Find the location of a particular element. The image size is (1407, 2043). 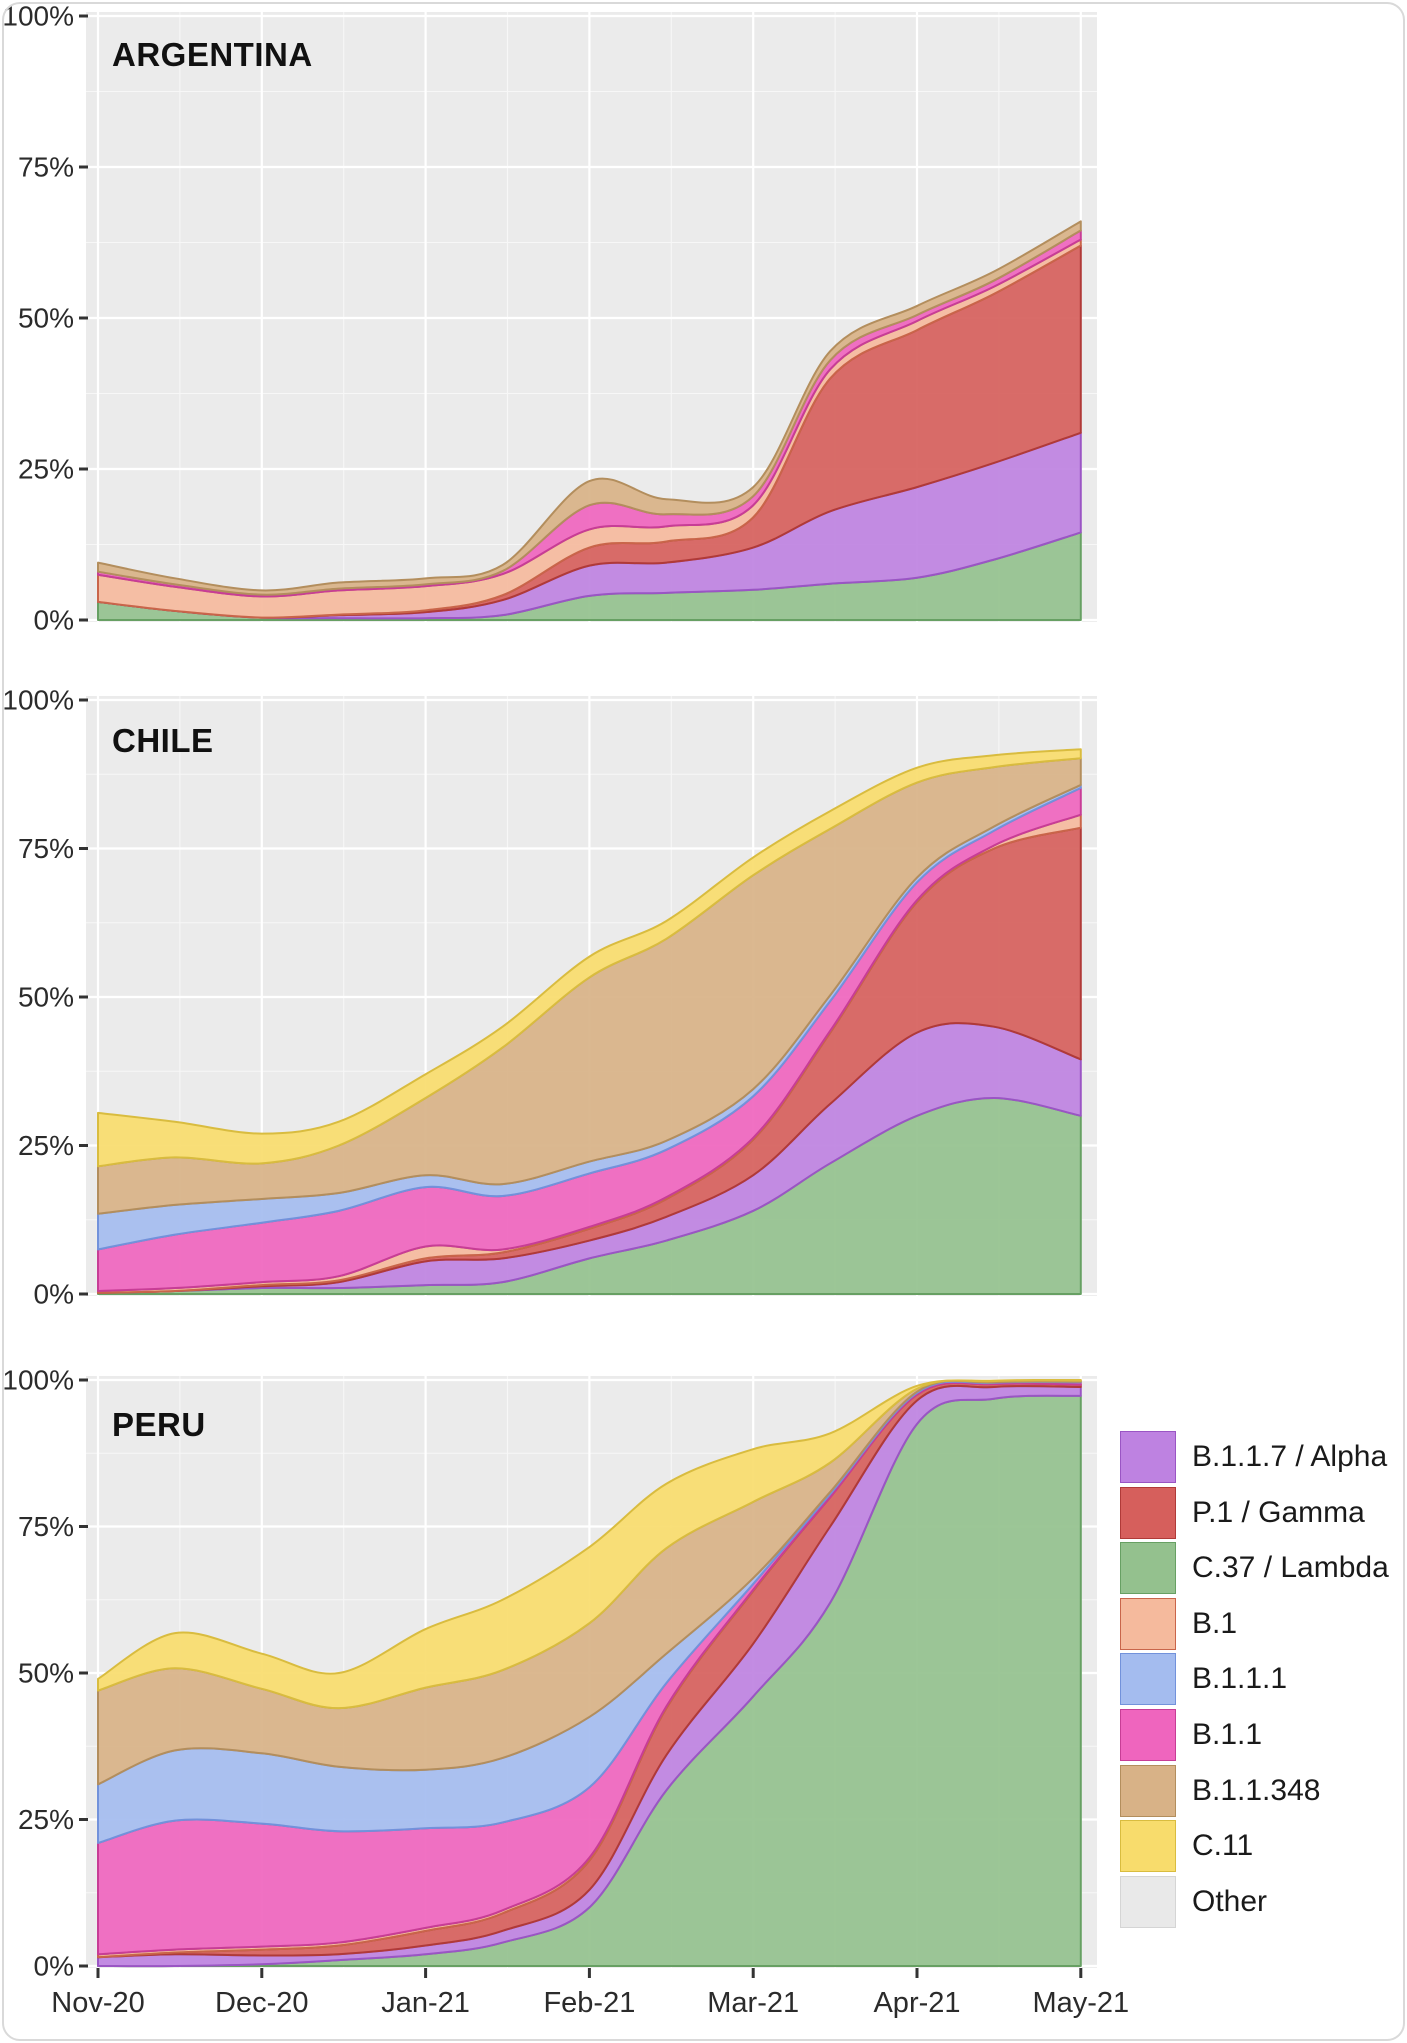

legend-label-alpha: B.1.1.7 / Alpha is located at coordinates (1290, 1456).